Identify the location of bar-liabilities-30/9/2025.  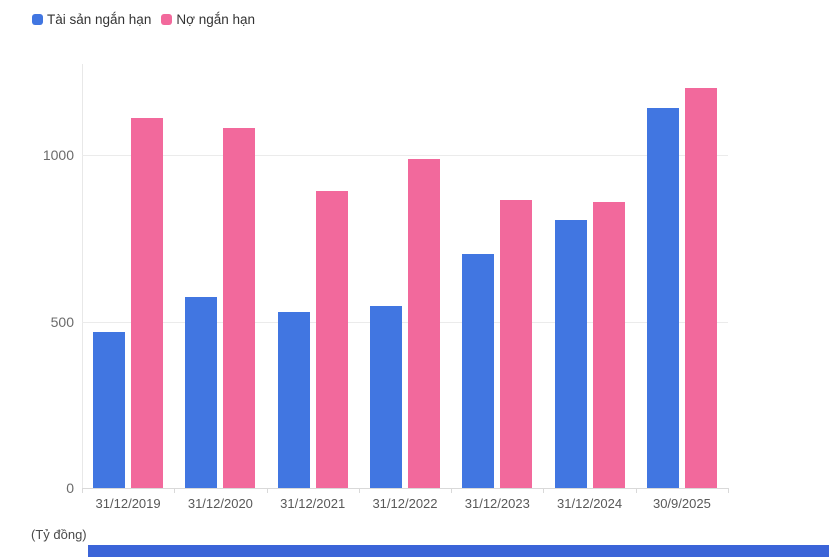
(700, 288).